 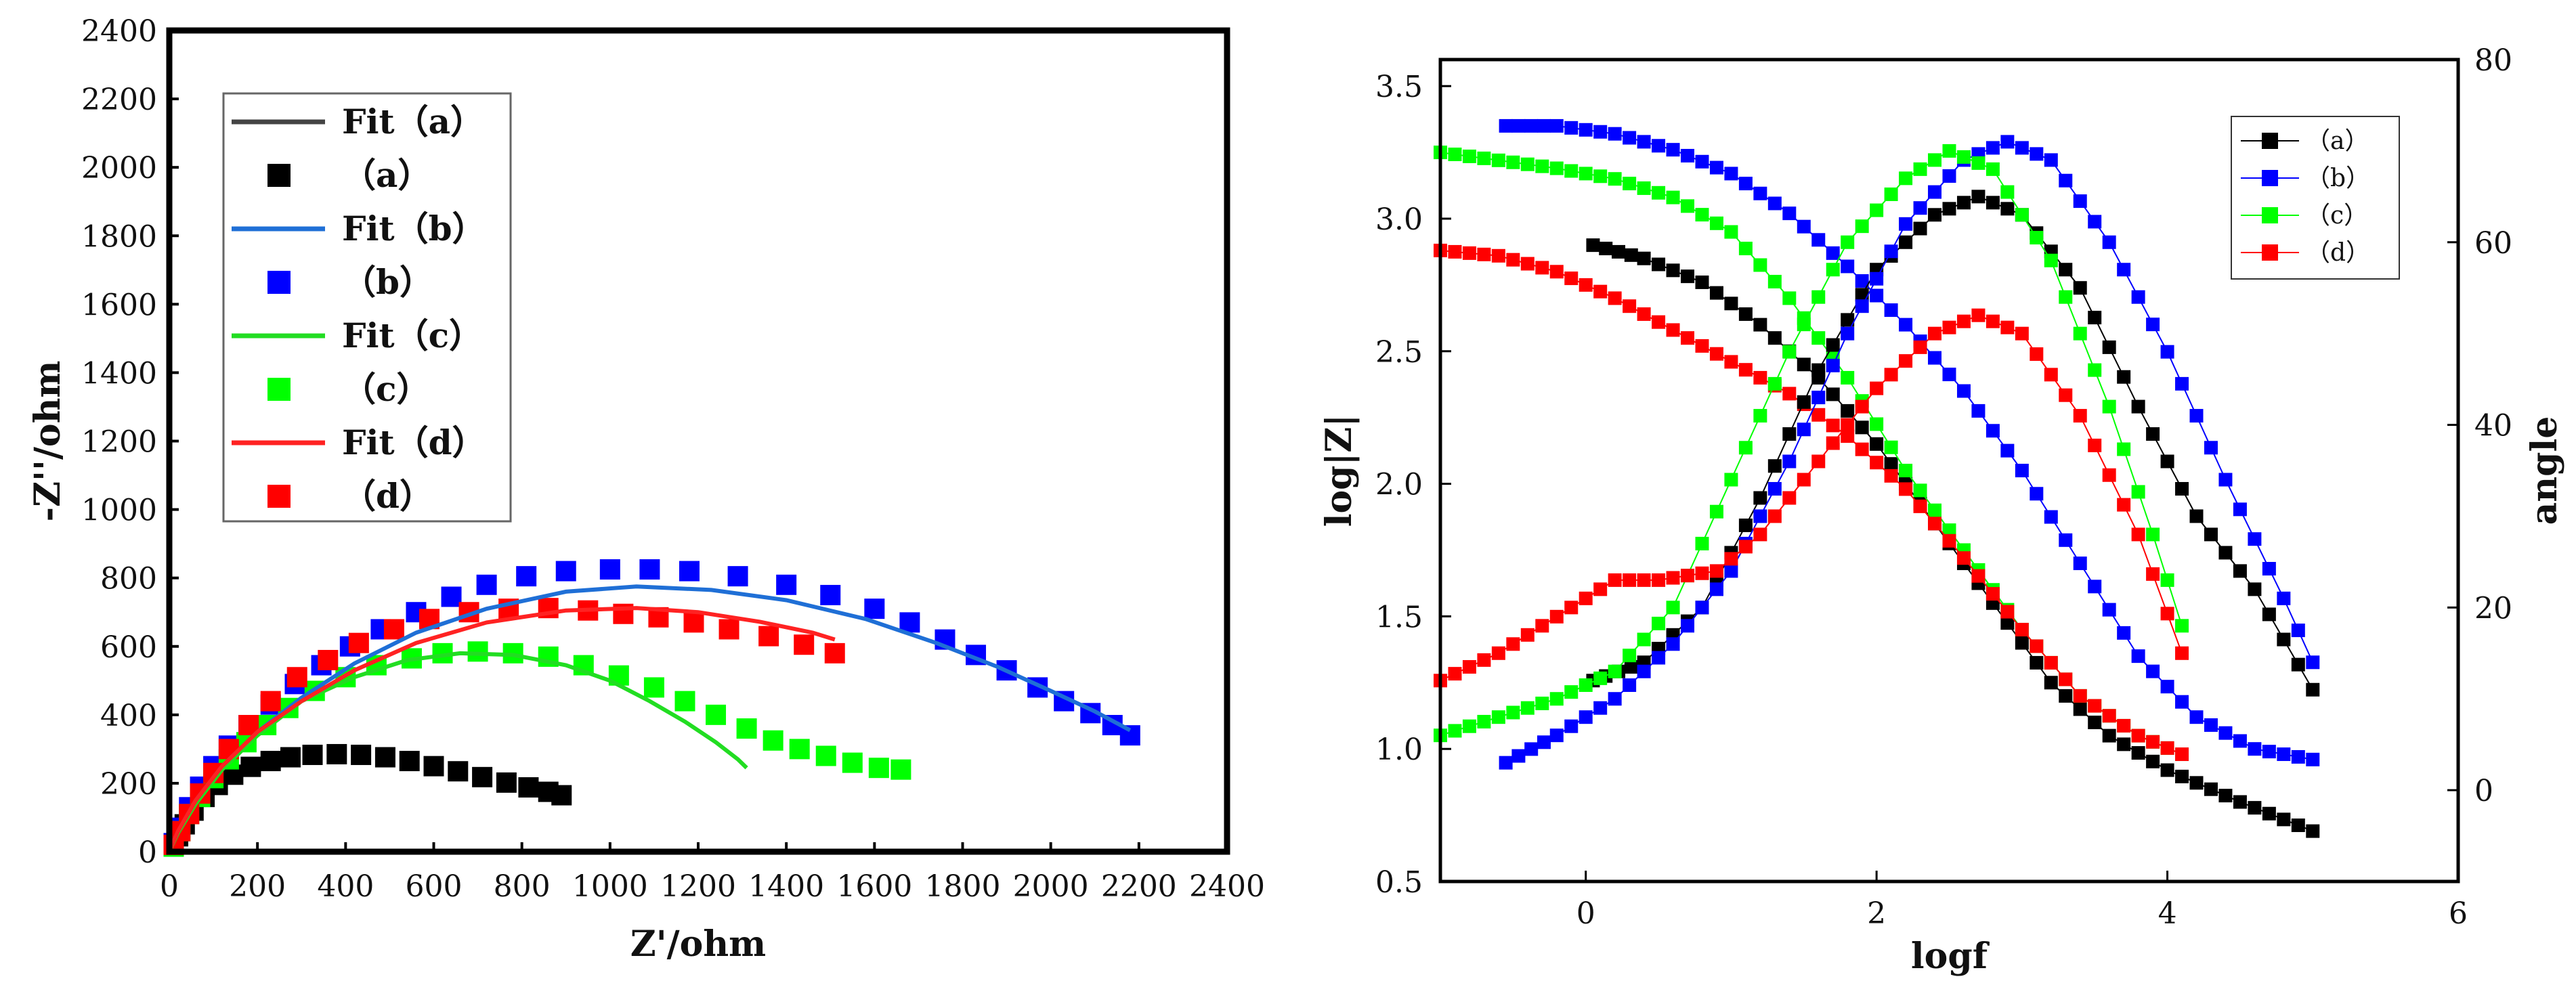 What do you see at coordinates (119, 305) in the screenshot?
I see `y-tick-label: 1600` at bounding box center [119, 305].